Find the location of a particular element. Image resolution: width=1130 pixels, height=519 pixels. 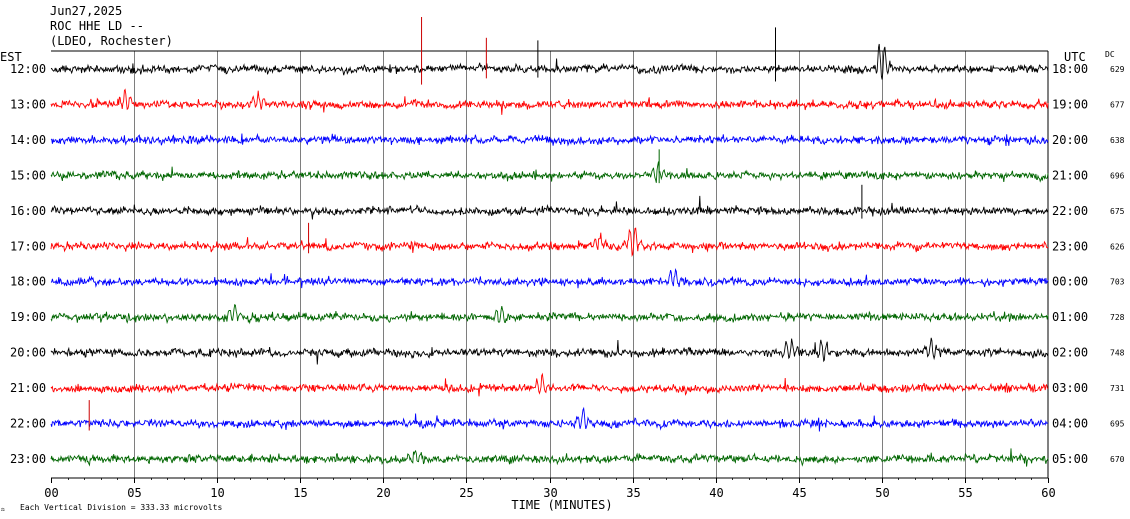

utc-axis-label: UTC is located at coordinates (1075, 57).